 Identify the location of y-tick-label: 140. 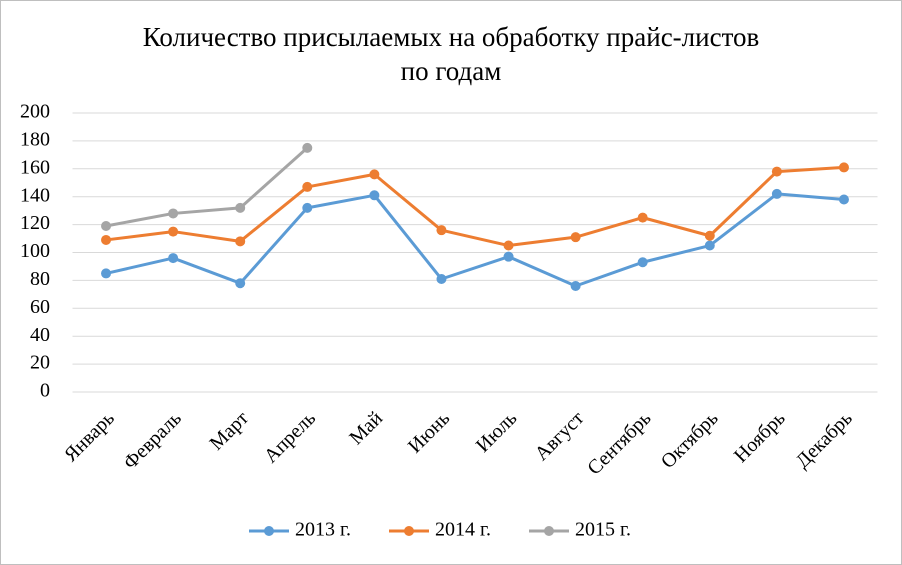
(35, 195).